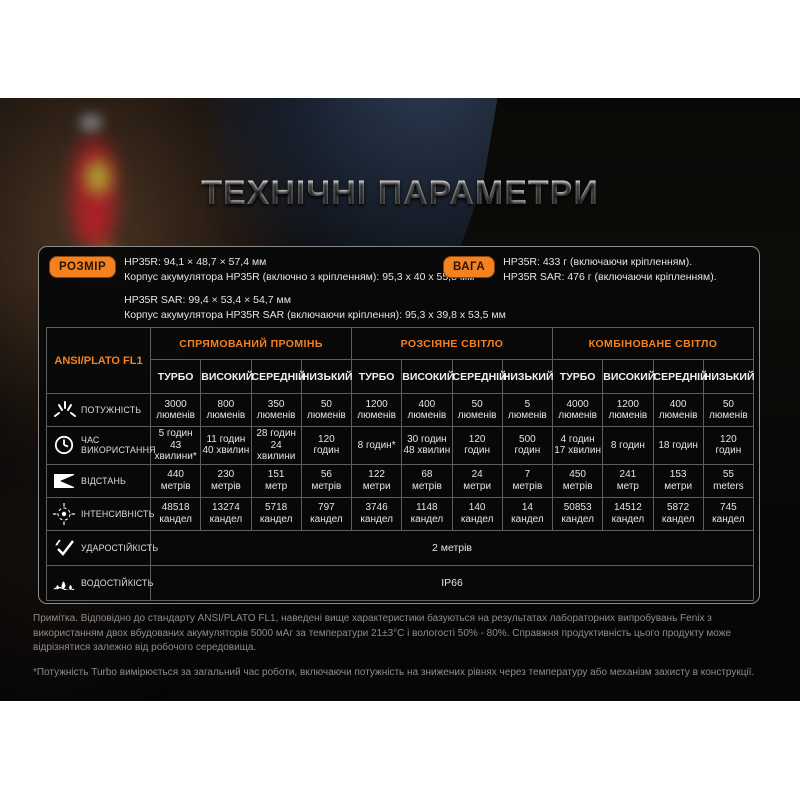 The width and height of the screenshot is (800, 800). What do you see at coordinates (175, 445) in the screenshot?
I see `spec-cell: 5 годин 43 хвилини*` at bounding box center [175, 445].